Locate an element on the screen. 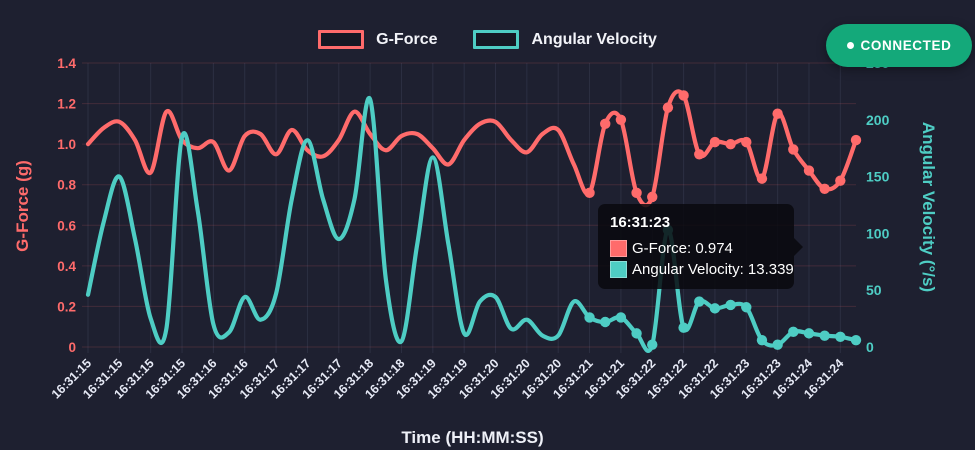  tooltip-gforce-swatch-icon is located at coordinates (618, 248).